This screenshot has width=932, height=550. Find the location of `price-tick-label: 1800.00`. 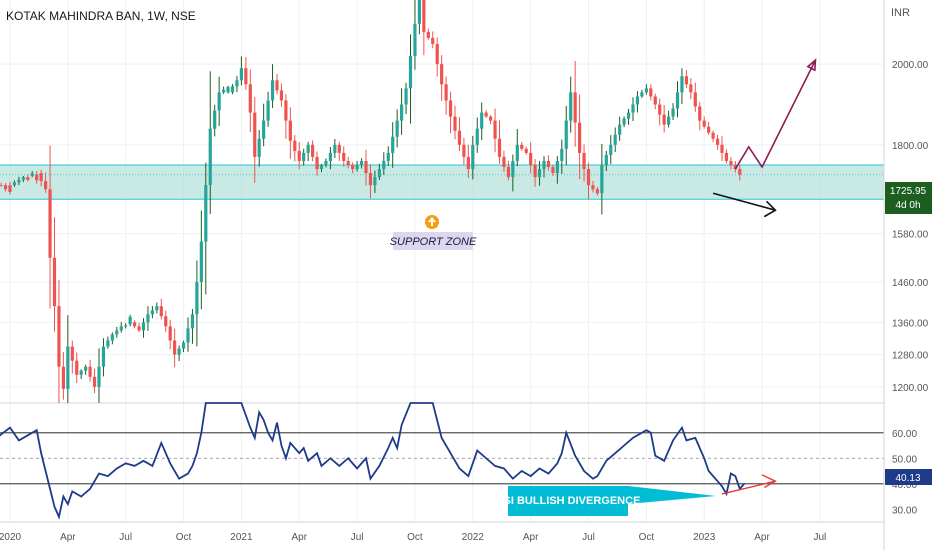

price-tick-label: 1800.00 is located at coordinates (910, 146).